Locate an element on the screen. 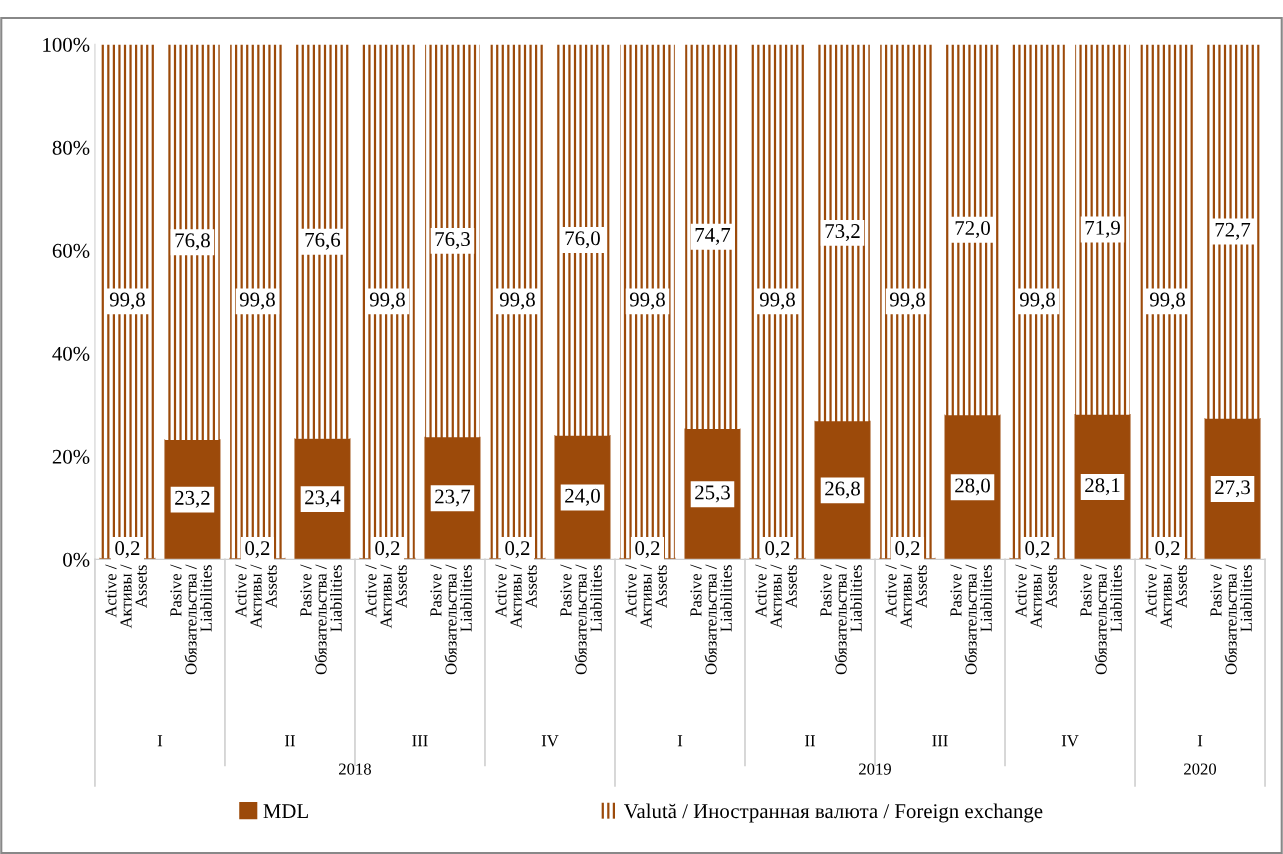 This screenshot has width=1283, height=854. data-label: 27,3 is located at coordinates (1232, 489).